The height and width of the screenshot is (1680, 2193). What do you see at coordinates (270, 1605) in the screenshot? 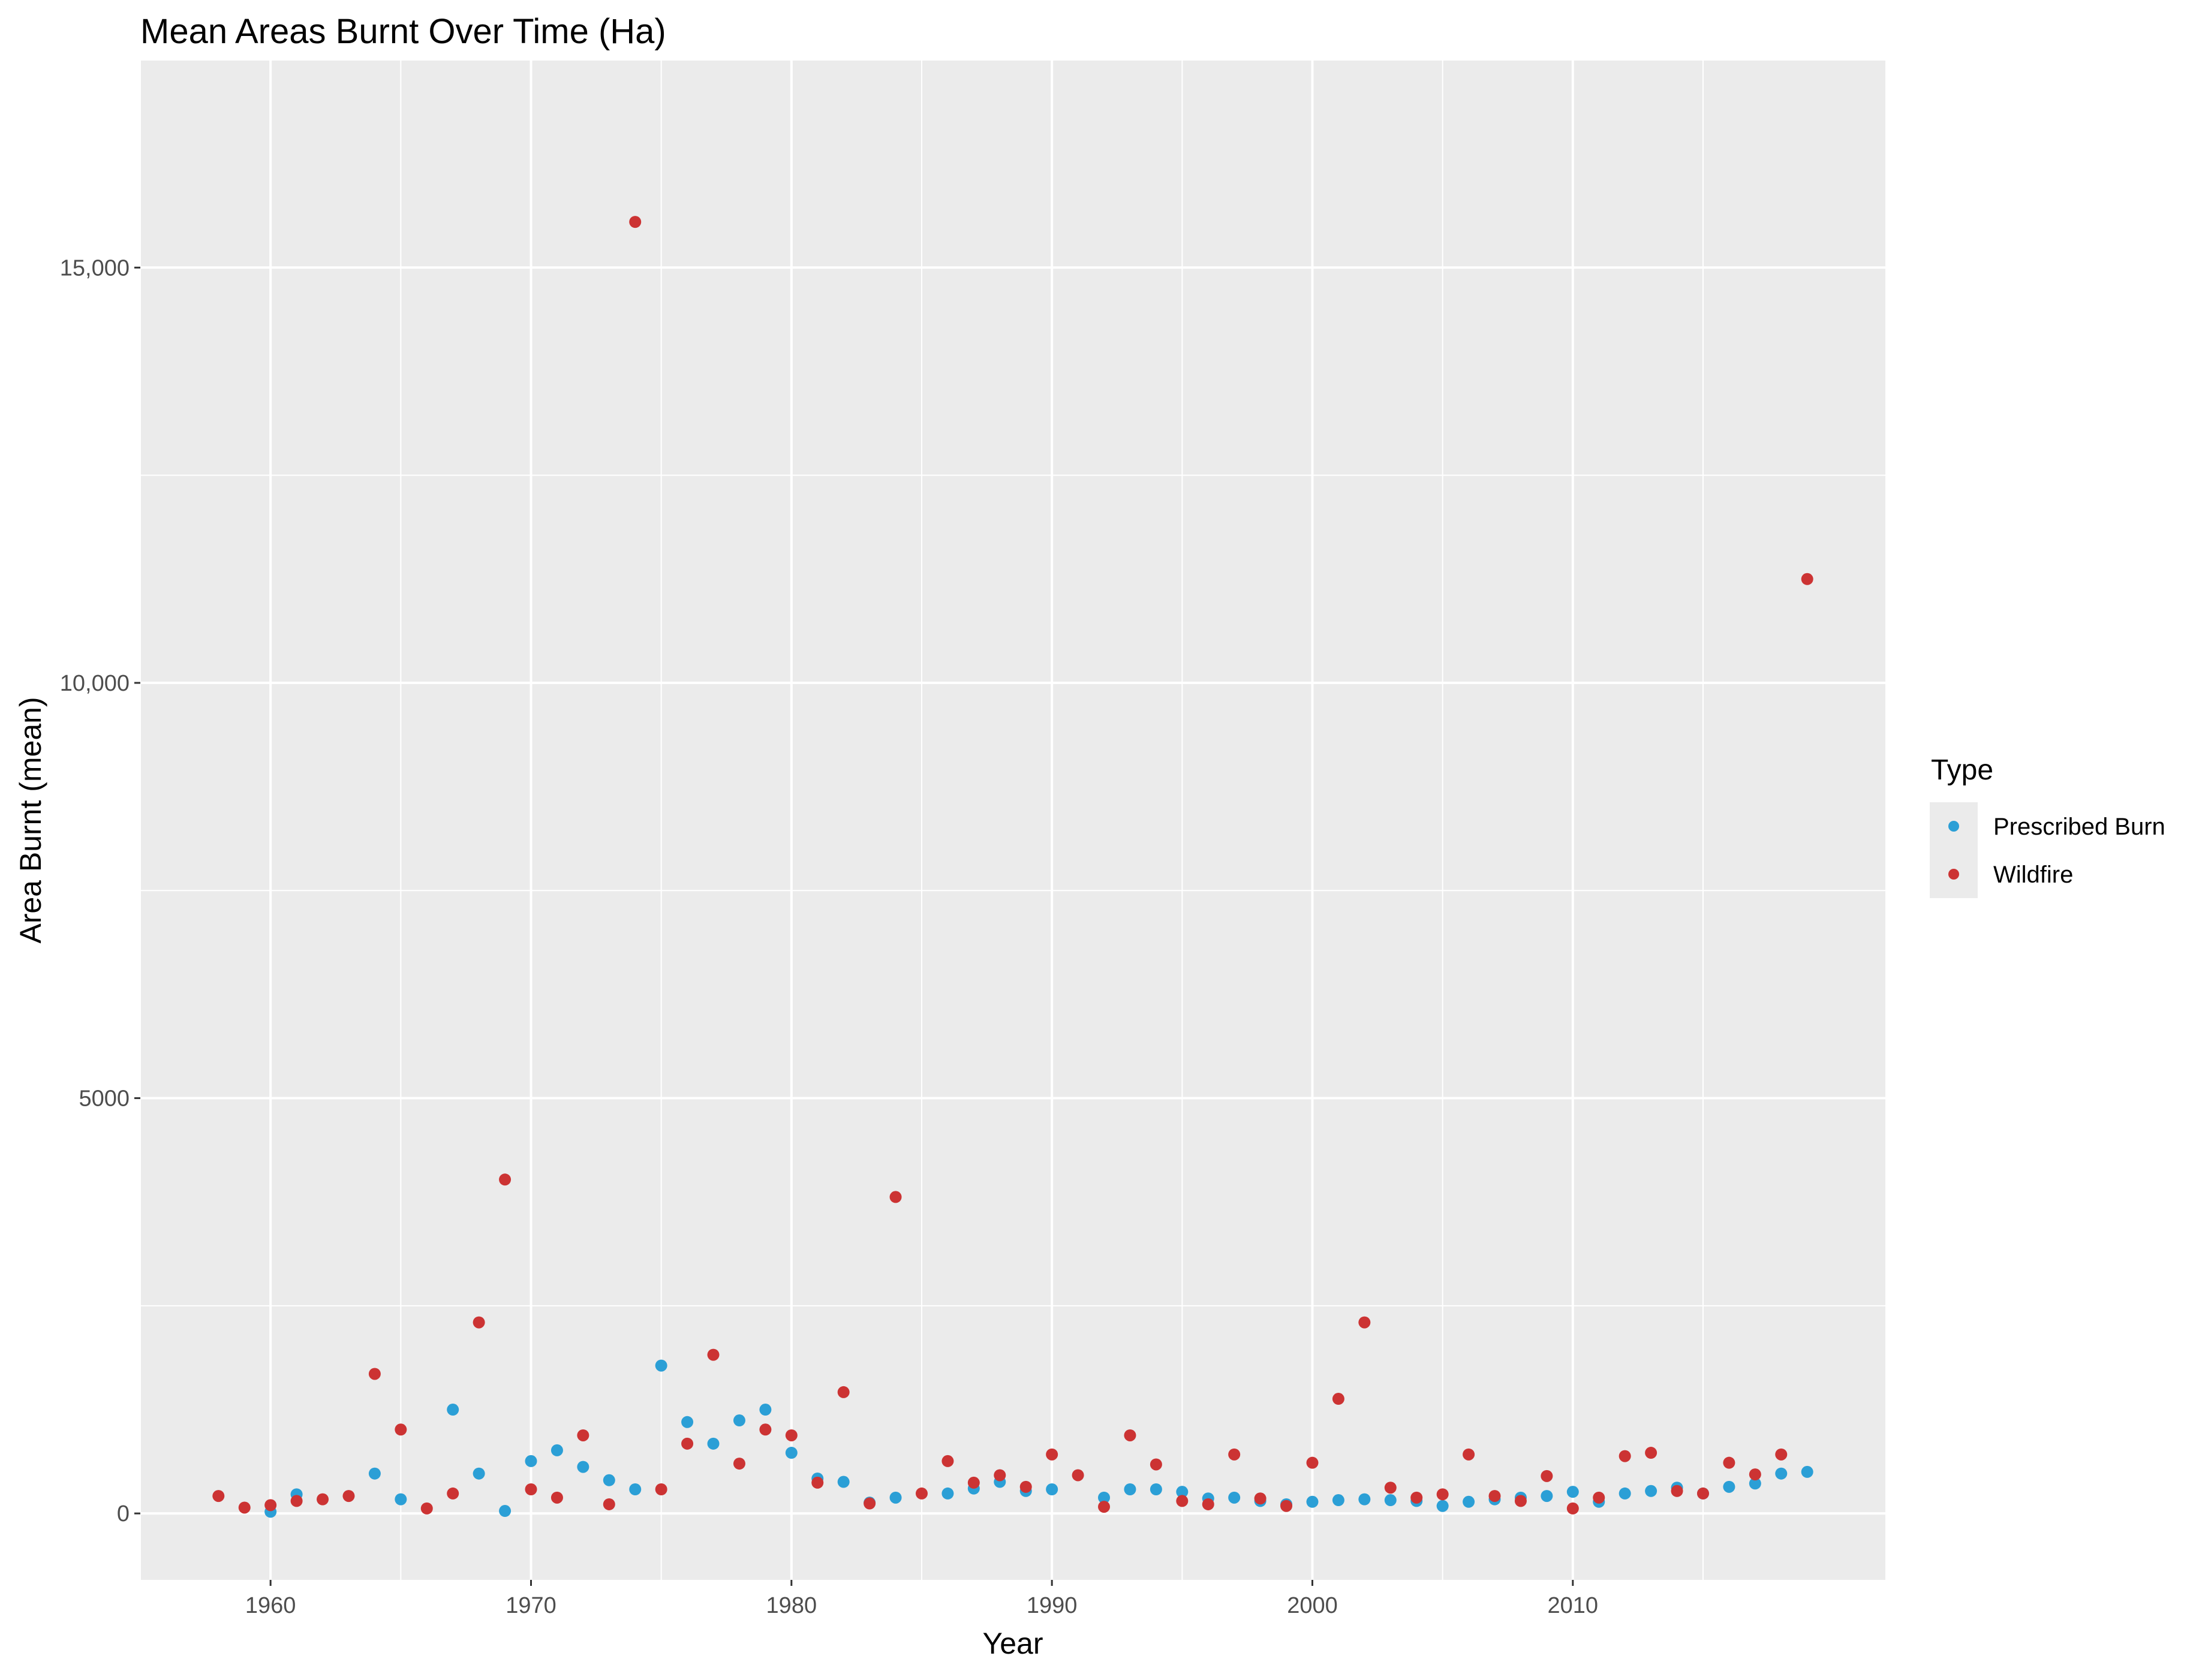
I see `x-tick-label: 1960` at bounding box center [270, 1605].